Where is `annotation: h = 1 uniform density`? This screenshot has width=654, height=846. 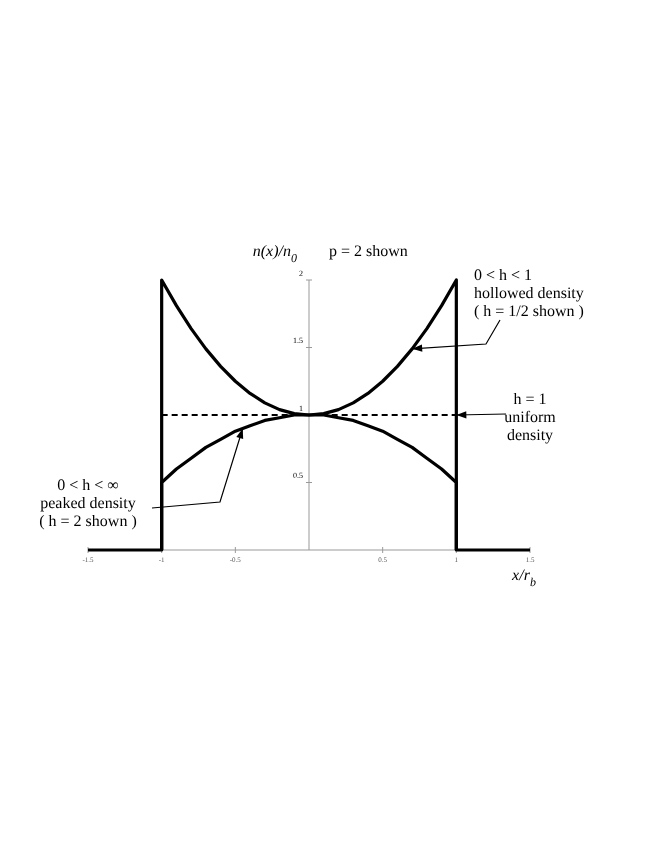
annotation: h = 1 uniform density is located at coordinates (531, 417).